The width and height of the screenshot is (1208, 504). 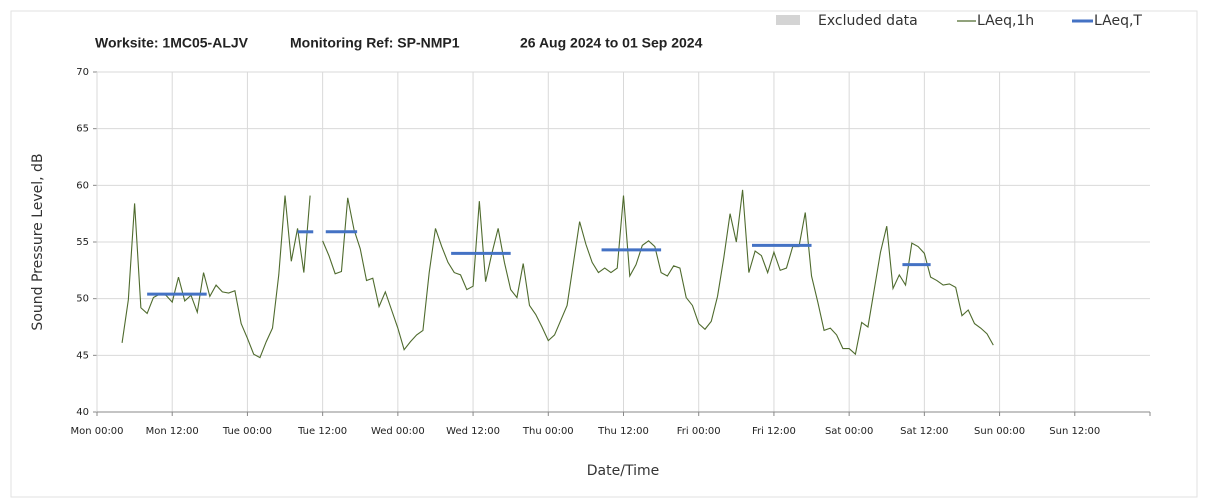 I want to click on y-tick-label: 60, so click(x=82, y=185).